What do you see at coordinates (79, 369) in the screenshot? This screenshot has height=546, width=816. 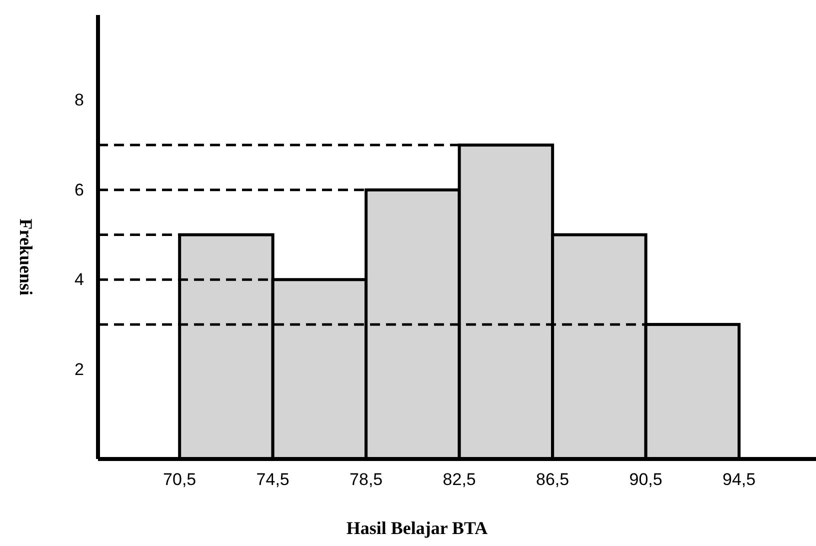 I see `y-tick-label: 2` at bounding box center [79, 369].